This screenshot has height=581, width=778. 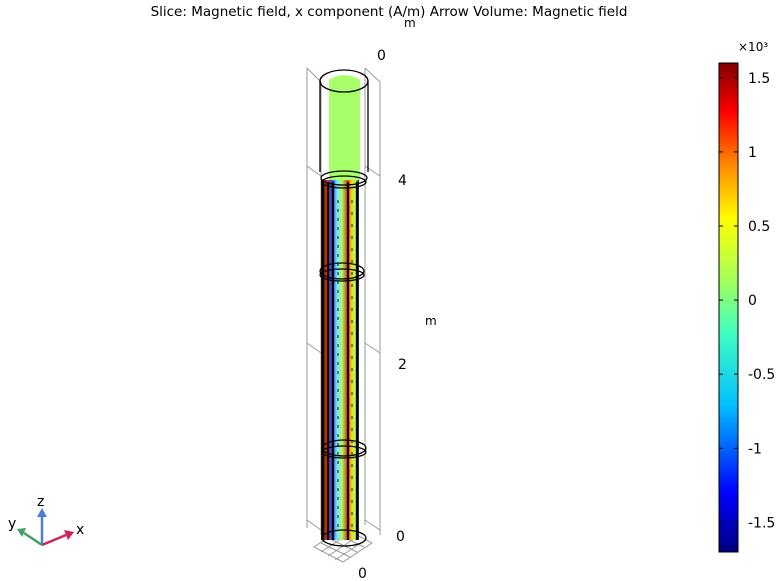 I want to click on y-arrow-icon, so click(x=21, y=532).